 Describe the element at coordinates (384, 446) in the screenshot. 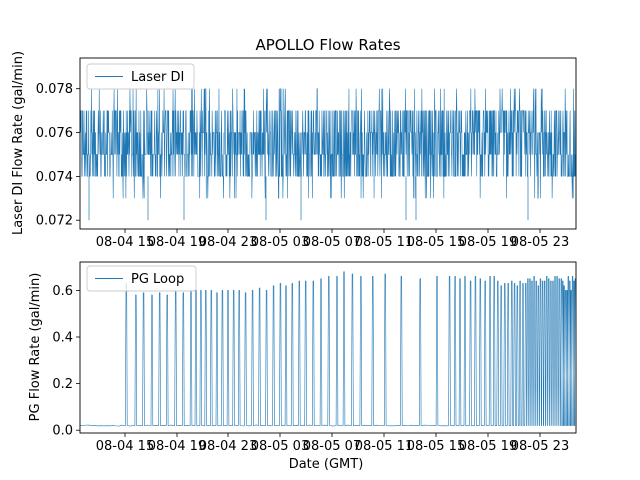

I see `bottom-x-tick-label: 08-05 11` at that location.